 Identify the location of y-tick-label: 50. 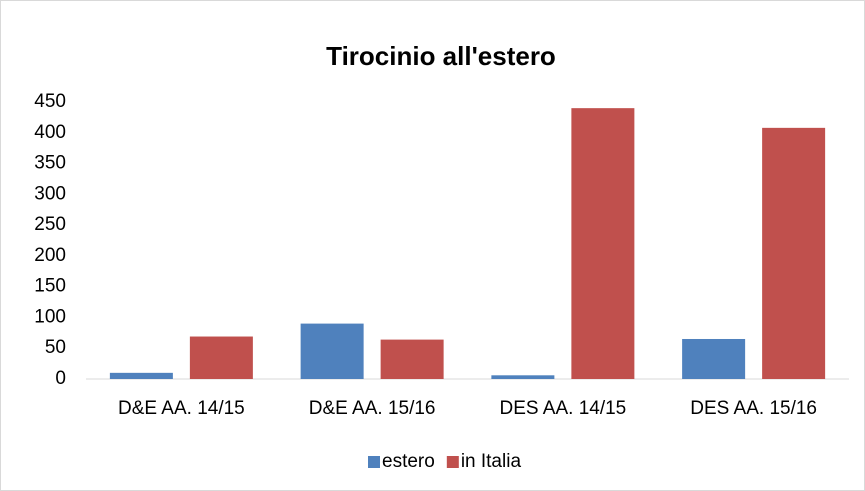
(55, 347).